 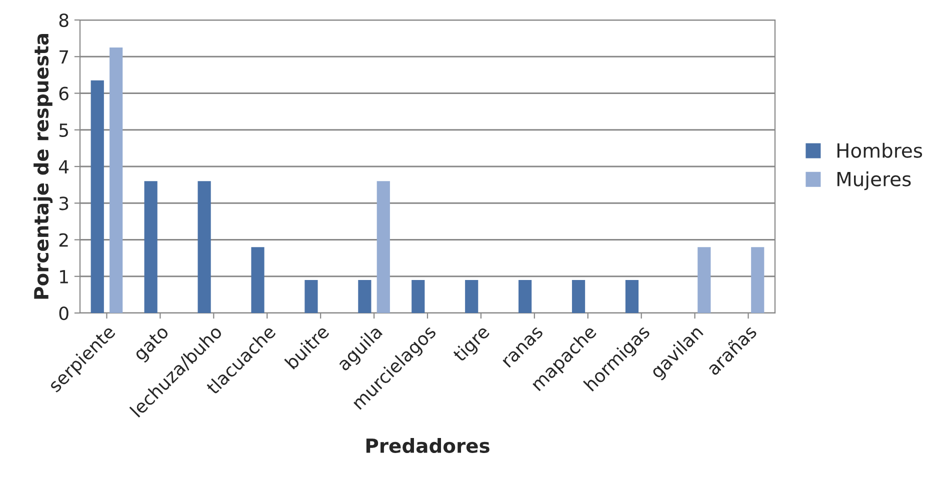 What do you see at coordinates (63, 203) in the screenshot?
I see `y-tick-label: 3` at bounding box center [63, 203].